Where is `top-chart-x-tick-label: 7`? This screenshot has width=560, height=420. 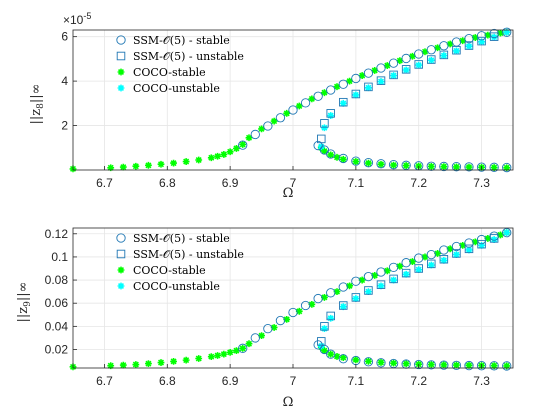
top-chart-x-tick-label: 7 is located at coordinates (293, 183).